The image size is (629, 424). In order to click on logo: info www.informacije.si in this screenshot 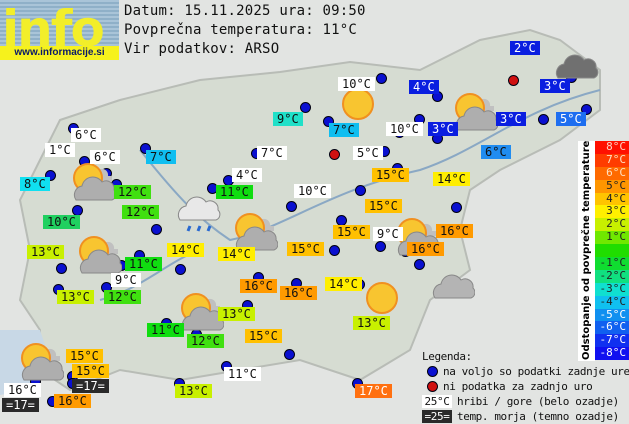, I will do `click(59, 30)`.